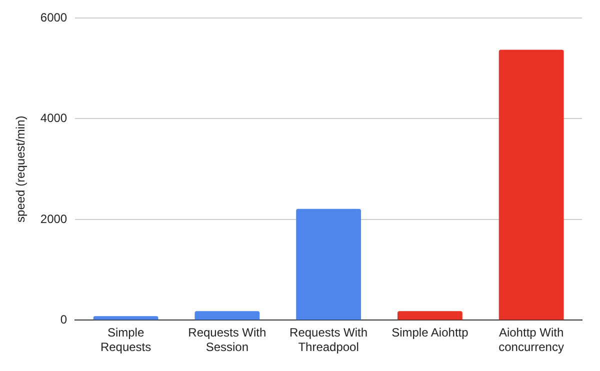  I want to click on y-tick-label: 4000, so click(54, 118).